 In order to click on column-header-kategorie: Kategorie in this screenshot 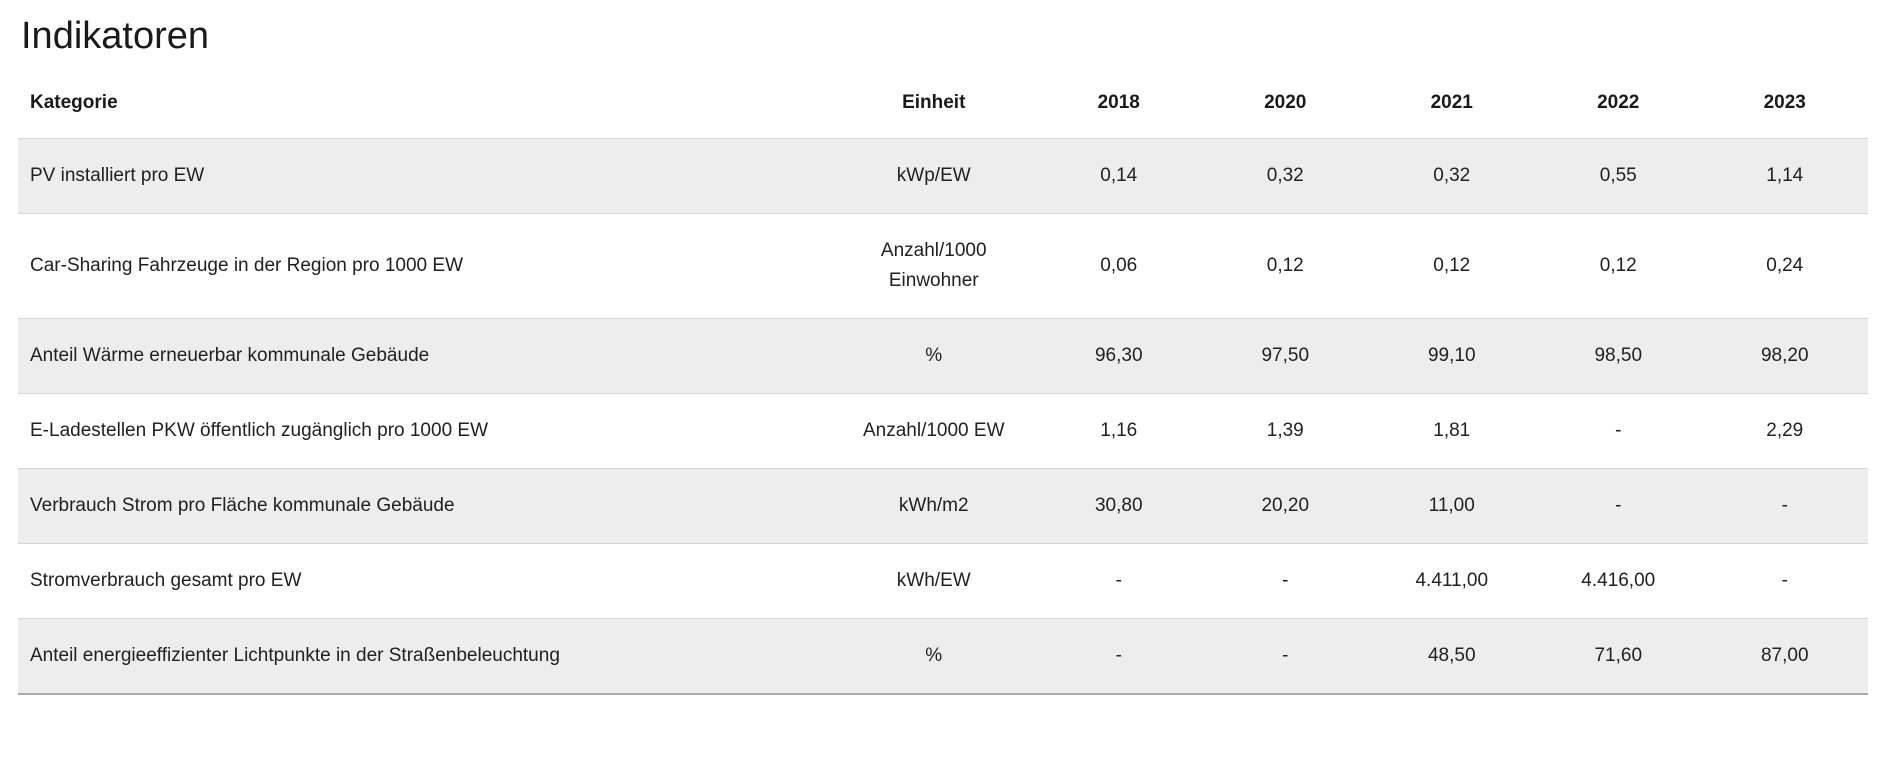, I will do `click(74, 102)`.